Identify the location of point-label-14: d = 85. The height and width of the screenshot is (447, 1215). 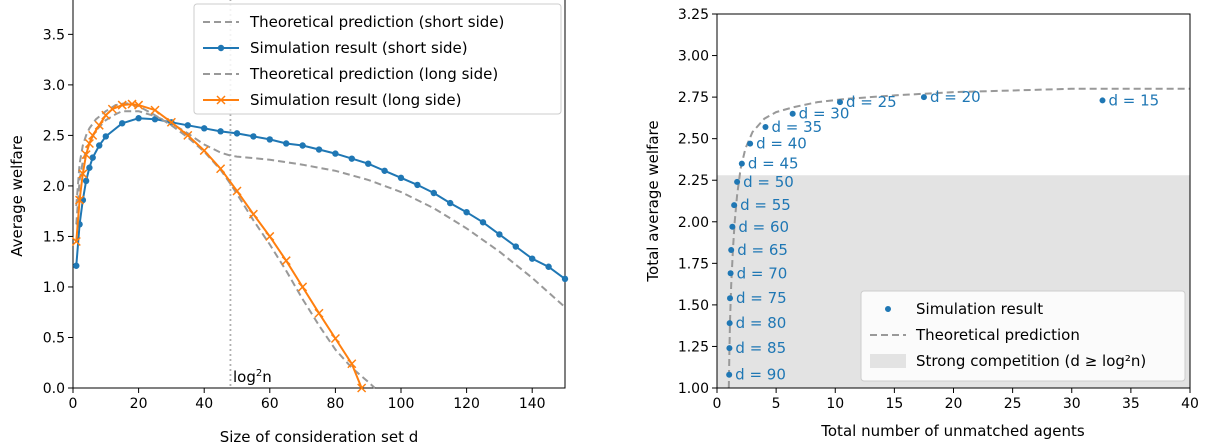
(760, 348).